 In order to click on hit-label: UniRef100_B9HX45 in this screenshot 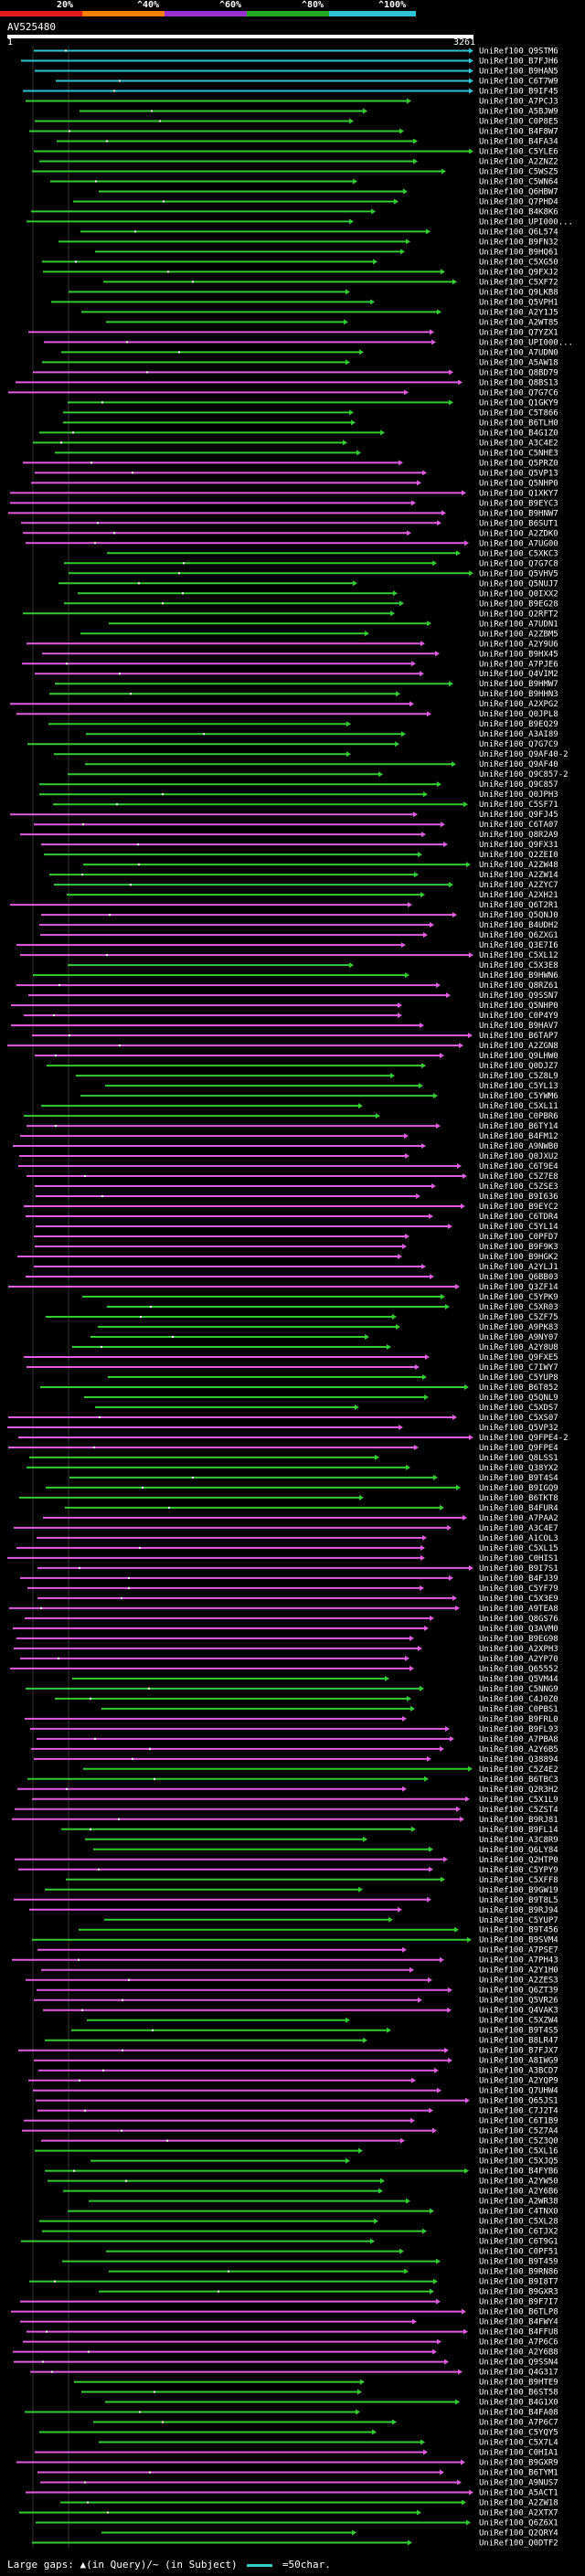, I will do `click(518, 654)`.